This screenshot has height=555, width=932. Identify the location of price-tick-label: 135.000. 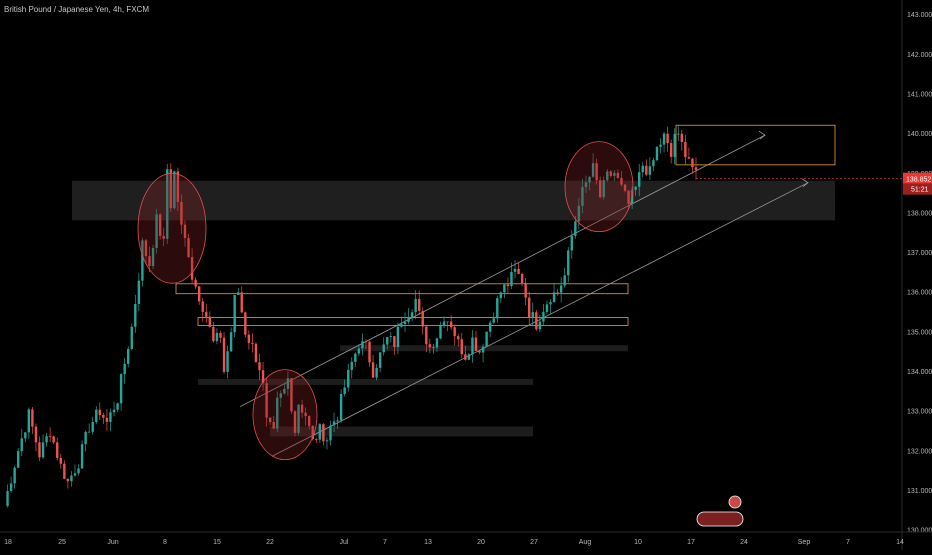
(919, 332).